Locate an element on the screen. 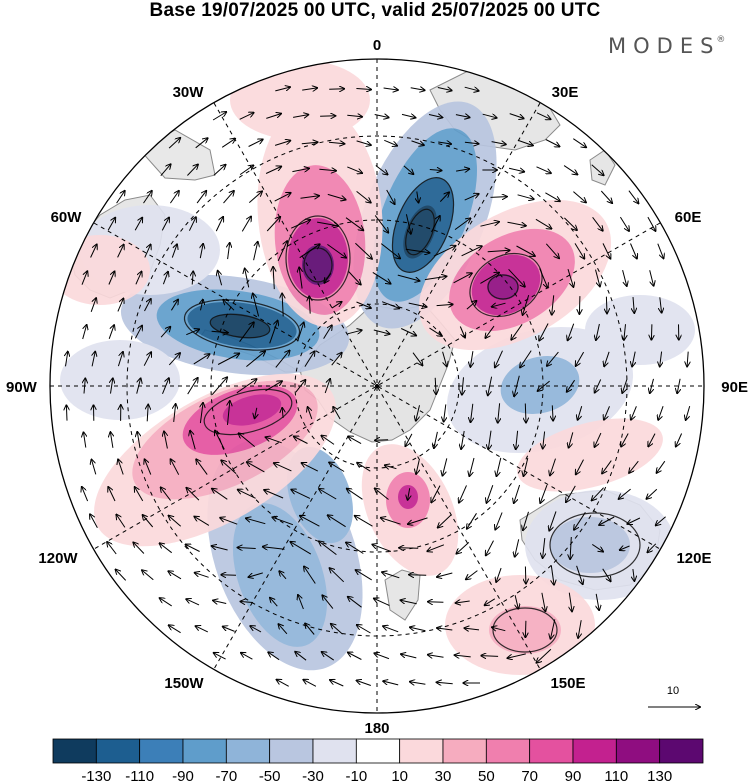 The height and width of the screenshot is (783, 750). lon-label-90w: 90W is located at coordinates (22, 387).